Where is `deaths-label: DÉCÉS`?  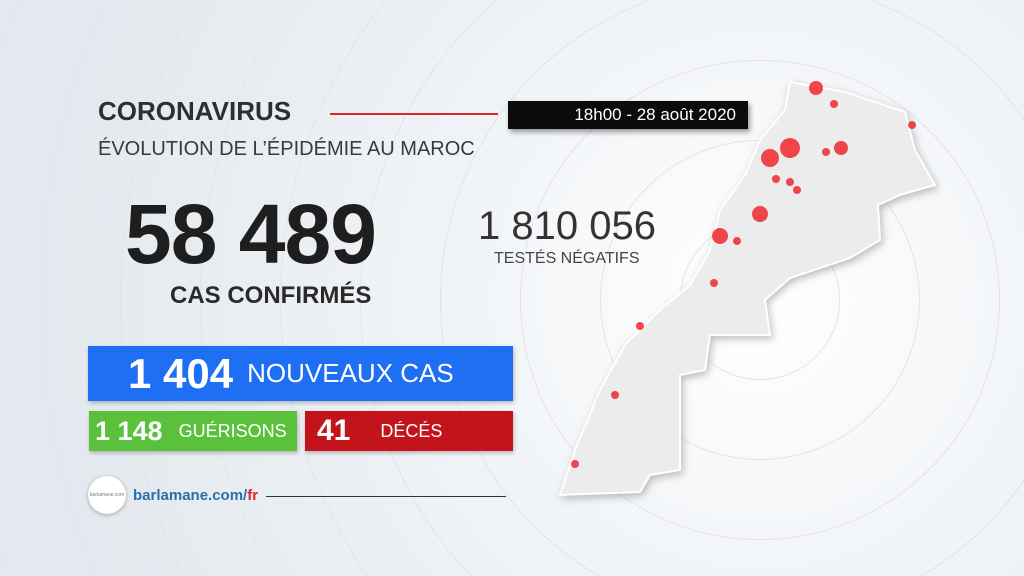 deaths-label: DÉCÉS is located at coordinates (411, 430).